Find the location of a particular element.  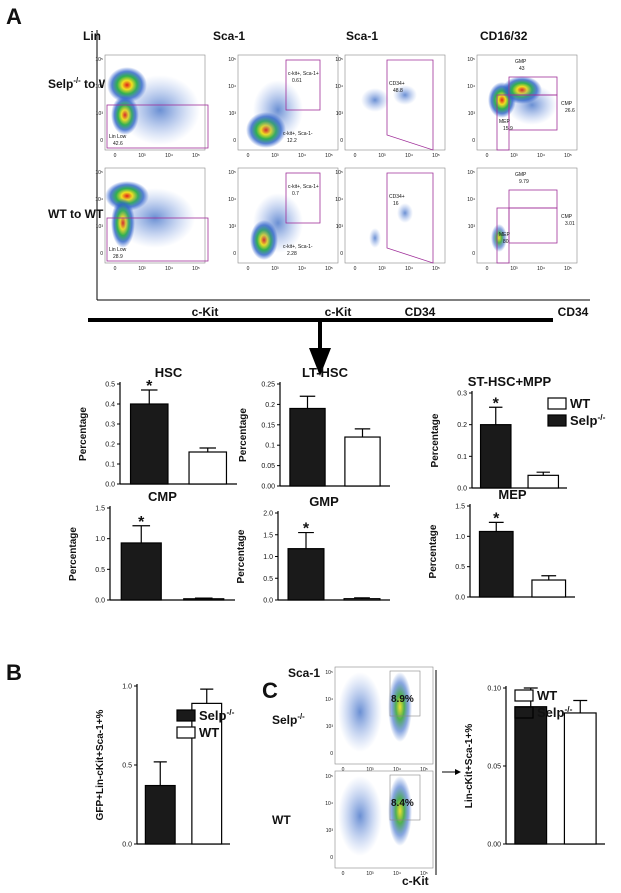

gate-value: 43 is located at coordinates (522, 69).